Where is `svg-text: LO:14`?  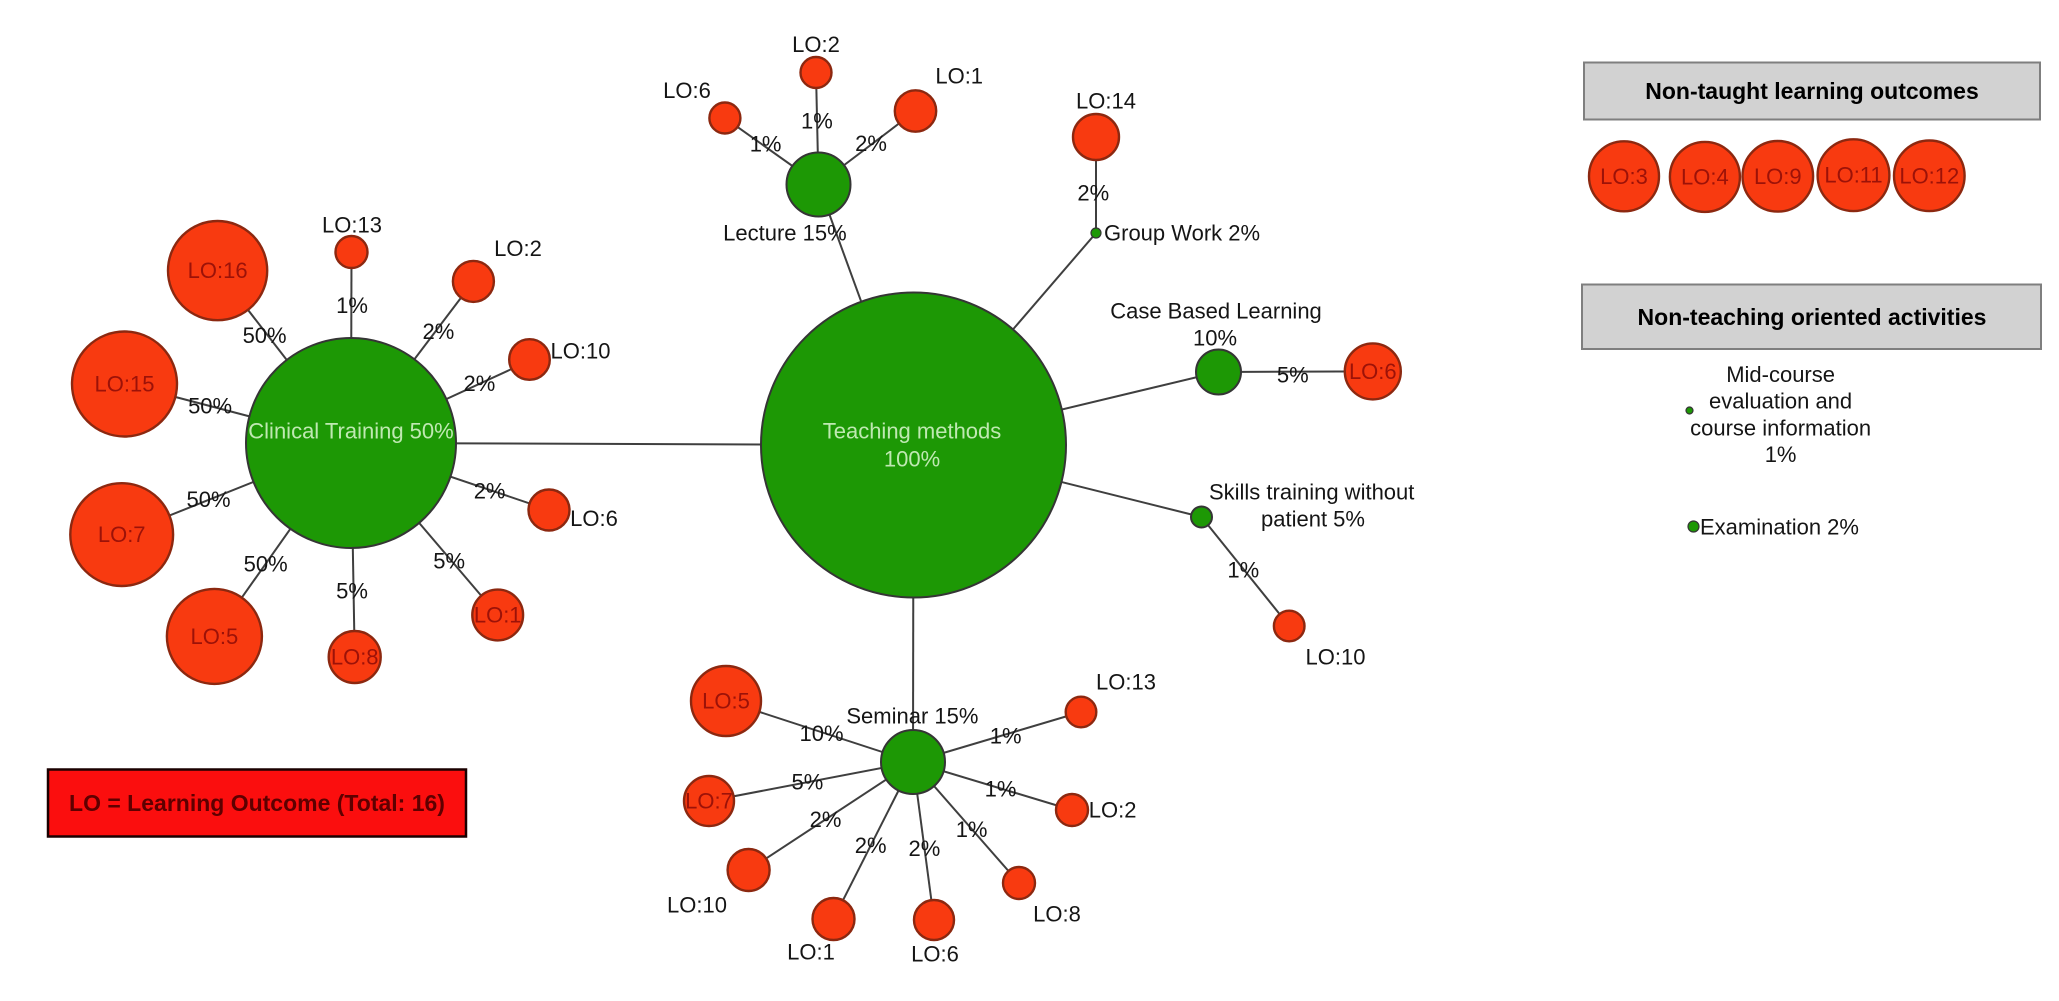
svg-text: LO:14 is located at coordinates (1106, 101).